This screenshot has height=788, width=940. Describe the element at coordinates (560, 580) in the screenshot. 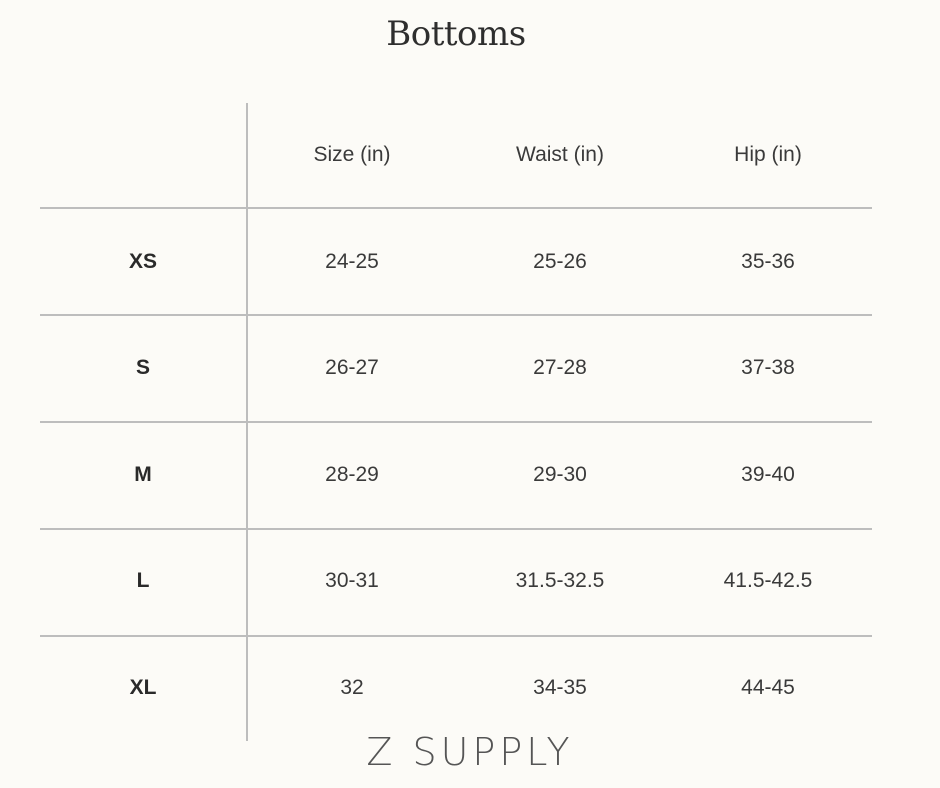

I see `cell-waist: 31.5-32.5` at that location.